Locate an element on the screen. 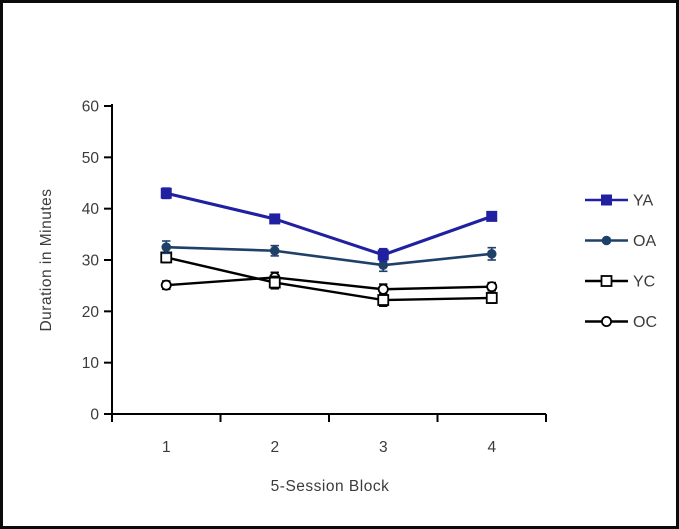  series-line-YC is located at coordinates (328, 279).